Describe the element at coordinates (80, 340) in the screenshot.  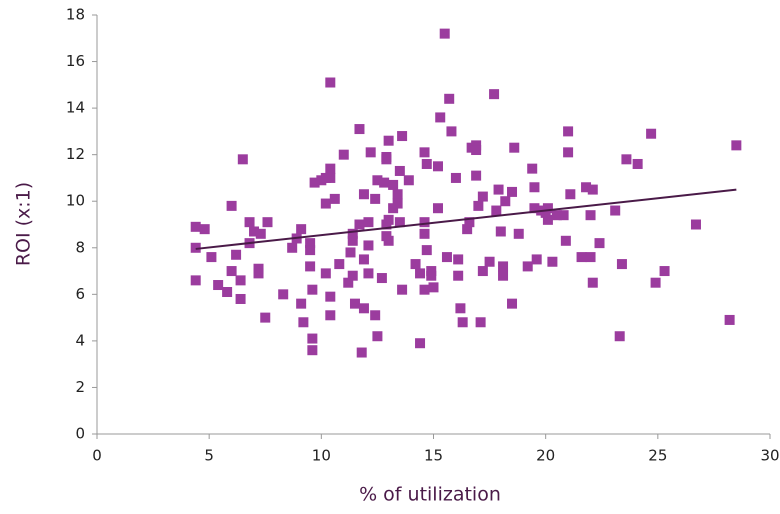
I see `y-tick-label: 4` at that location.